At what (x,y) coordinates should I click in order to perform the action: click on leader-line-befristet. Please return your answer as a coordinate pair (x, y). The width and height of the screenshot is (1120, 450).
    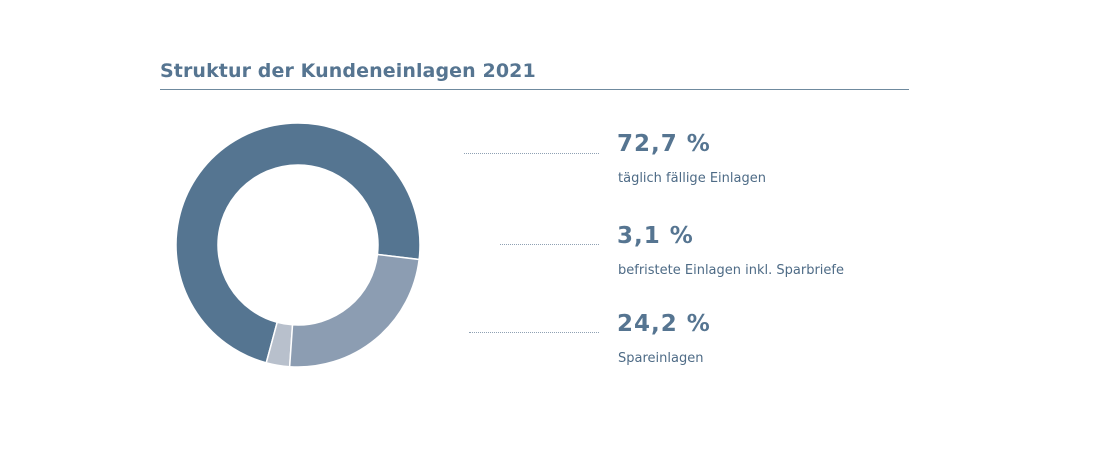
    Looking at the image, I should click on (549, 244).